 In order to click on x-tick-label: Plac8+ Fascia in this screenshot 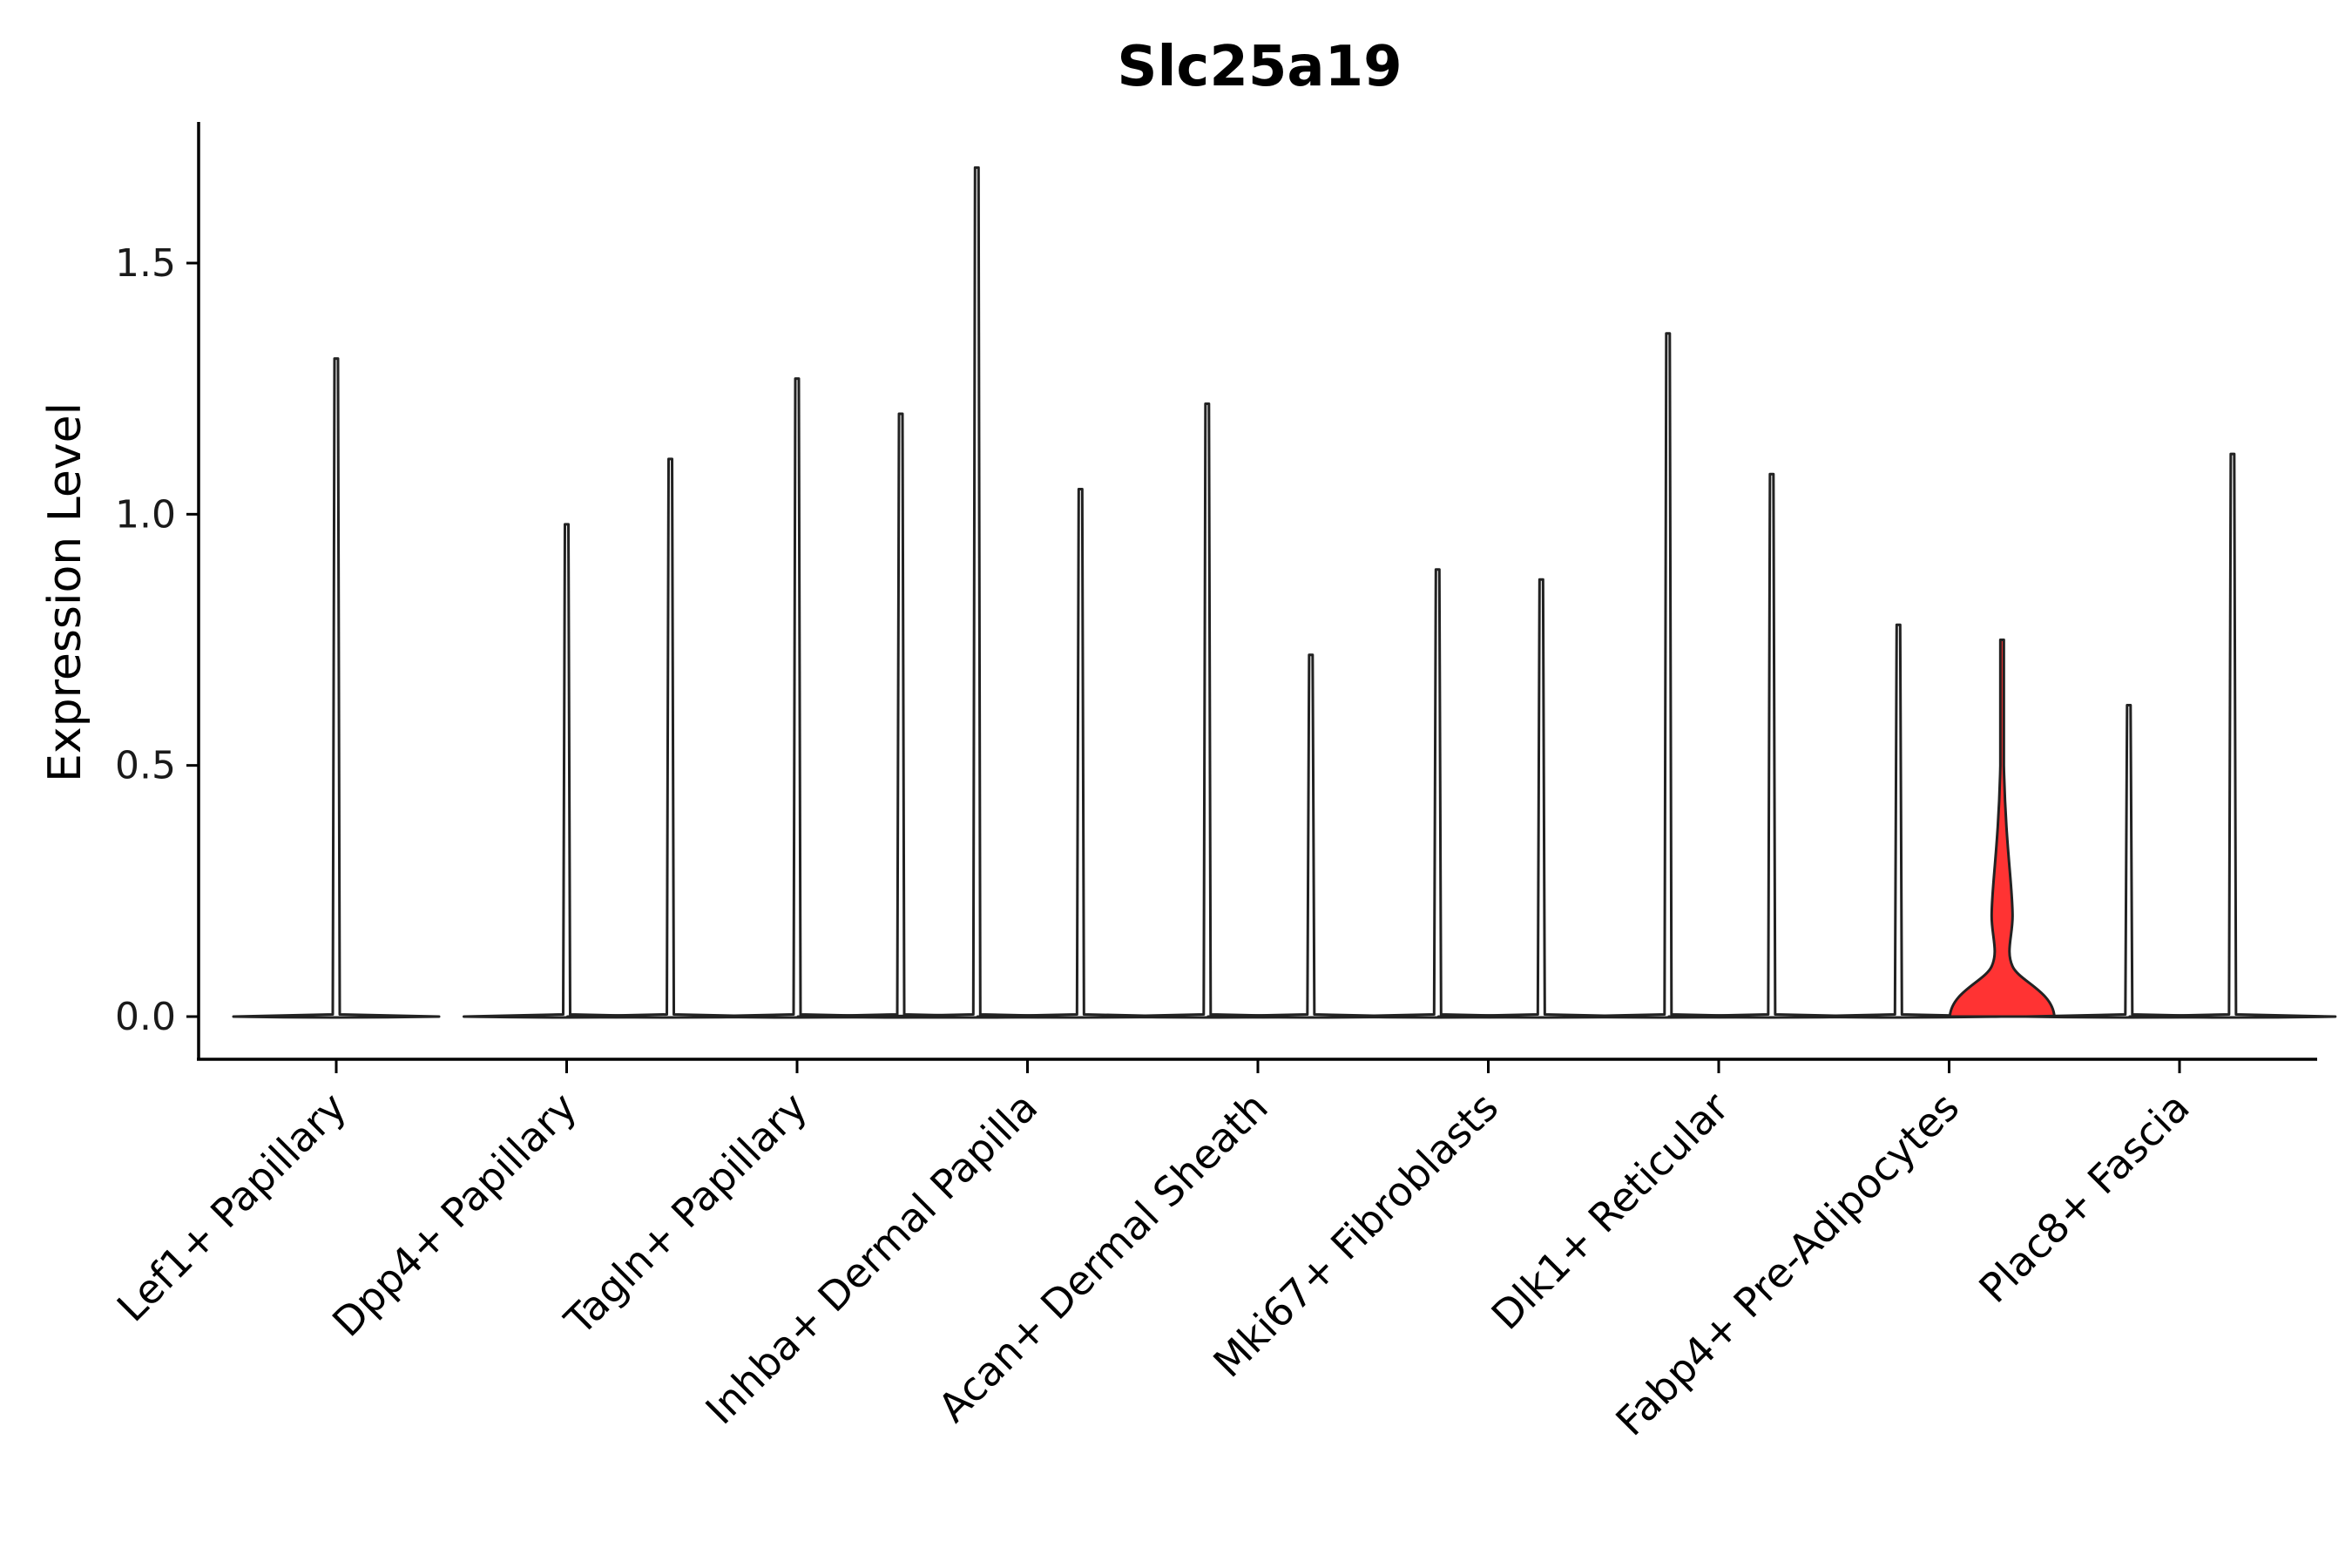, I will do `click(2084, 1198)`.